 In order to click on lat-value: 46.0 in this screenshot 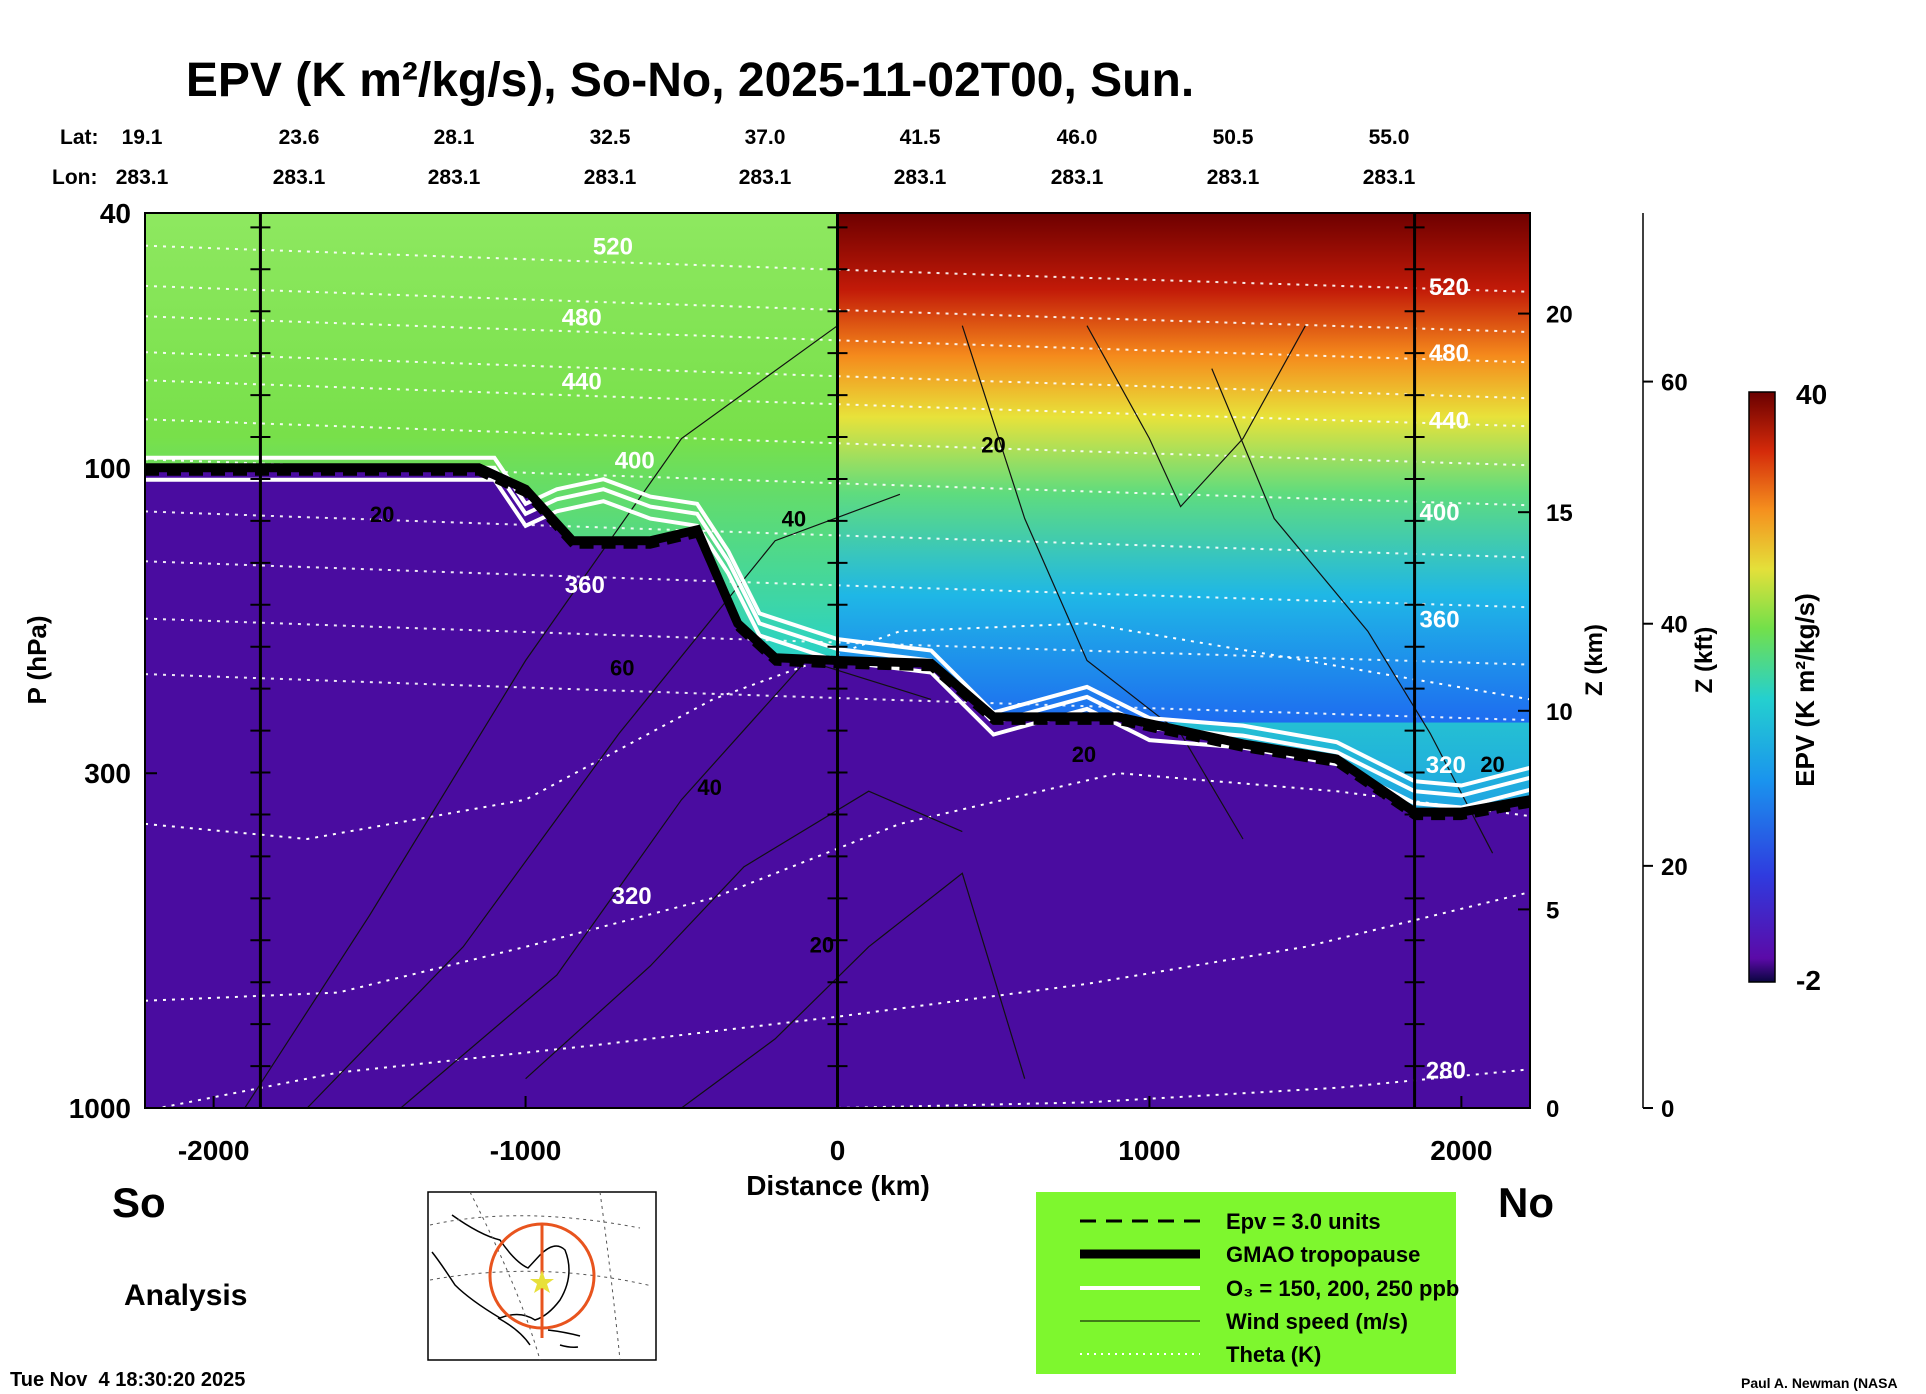, I will do `click(1077, 137)`.